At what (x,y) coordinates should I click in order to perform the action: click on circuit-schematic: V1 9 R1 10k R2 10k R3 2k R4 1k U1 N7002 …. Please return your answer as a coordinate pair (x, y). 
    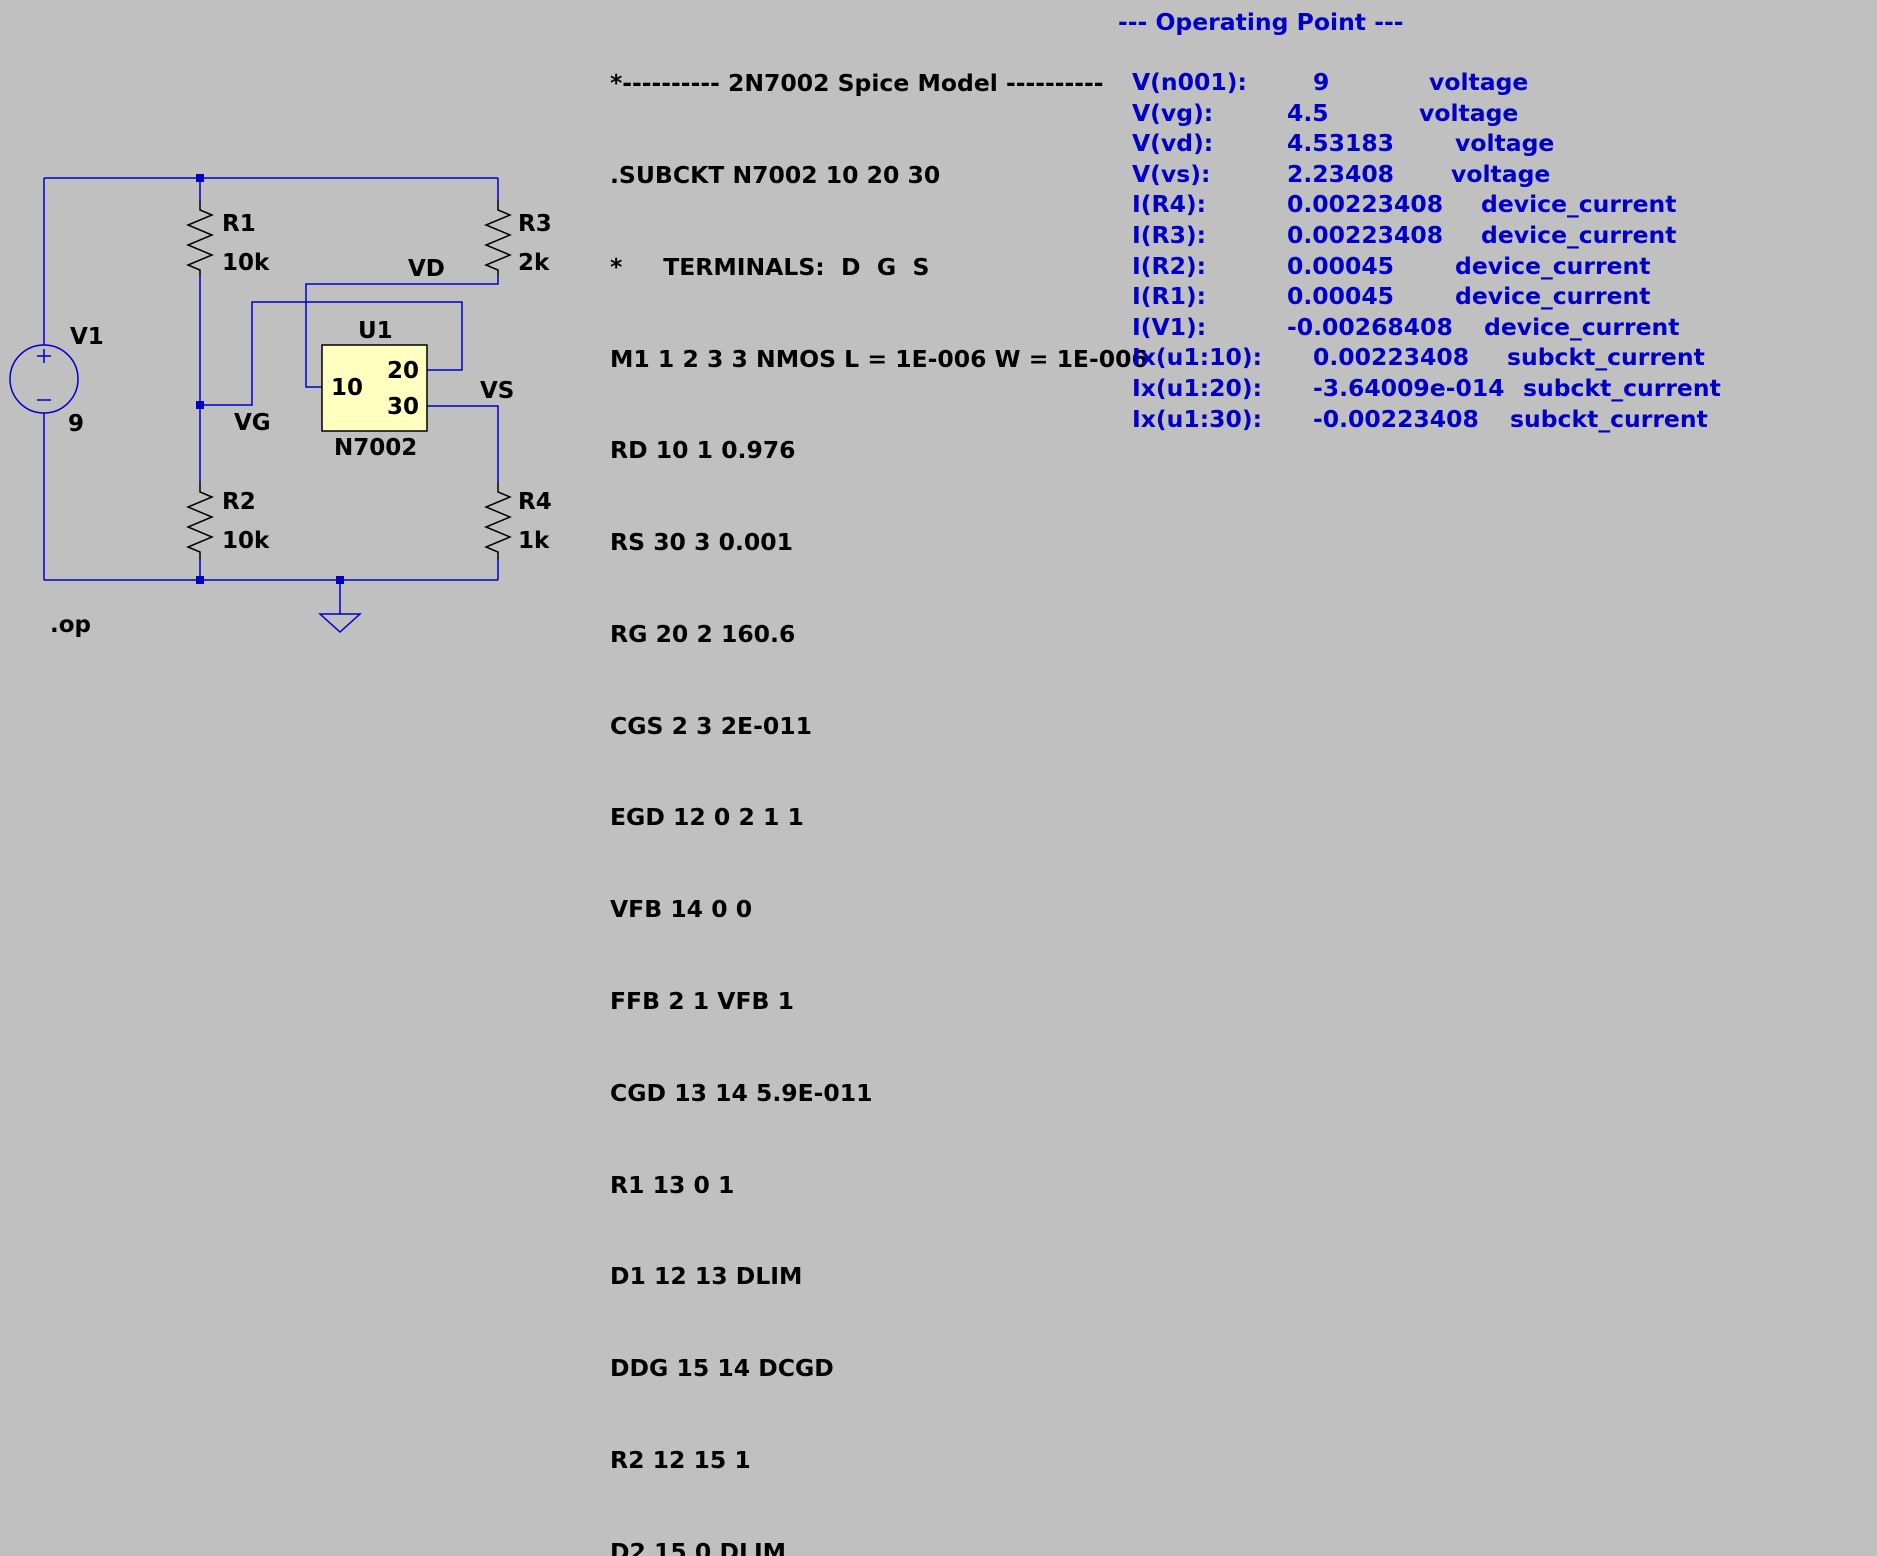
    Looking at the image, I should click on (280, 406).